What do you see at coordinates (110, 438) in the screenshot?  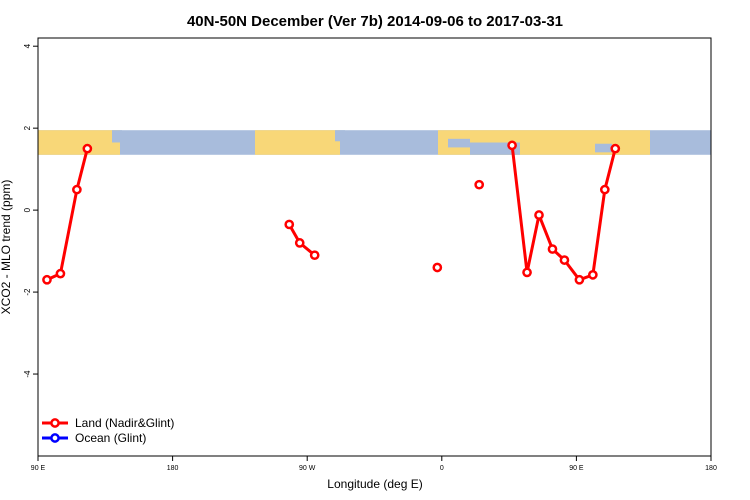 I see `legend-label: Ocean (Glint)` at bounding box center [110, 438].